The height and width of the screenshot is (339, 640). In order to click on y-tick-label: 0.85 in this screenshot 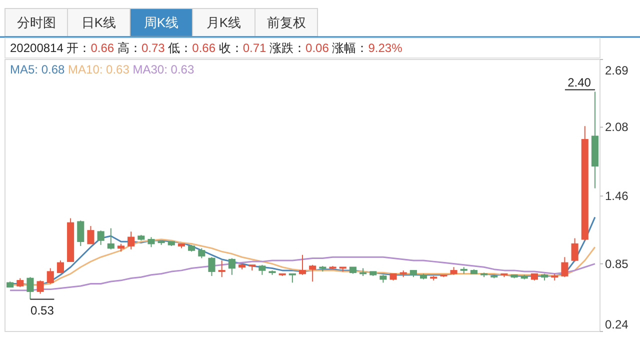, I will do `click(617, 263)`.